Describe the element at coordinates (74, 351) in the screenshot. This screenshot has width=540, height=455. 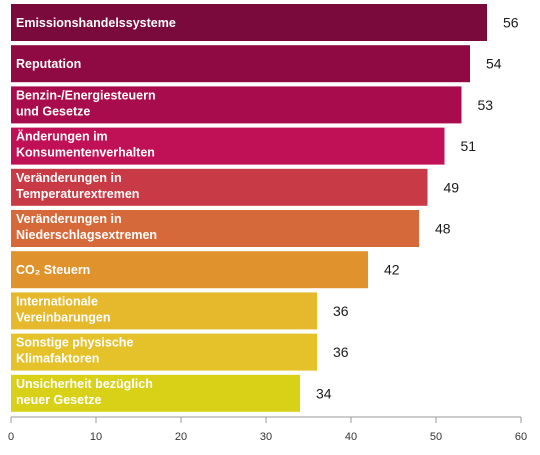
I see `bar-category-label: Sonstige physische Klimafaktoren` at that location.